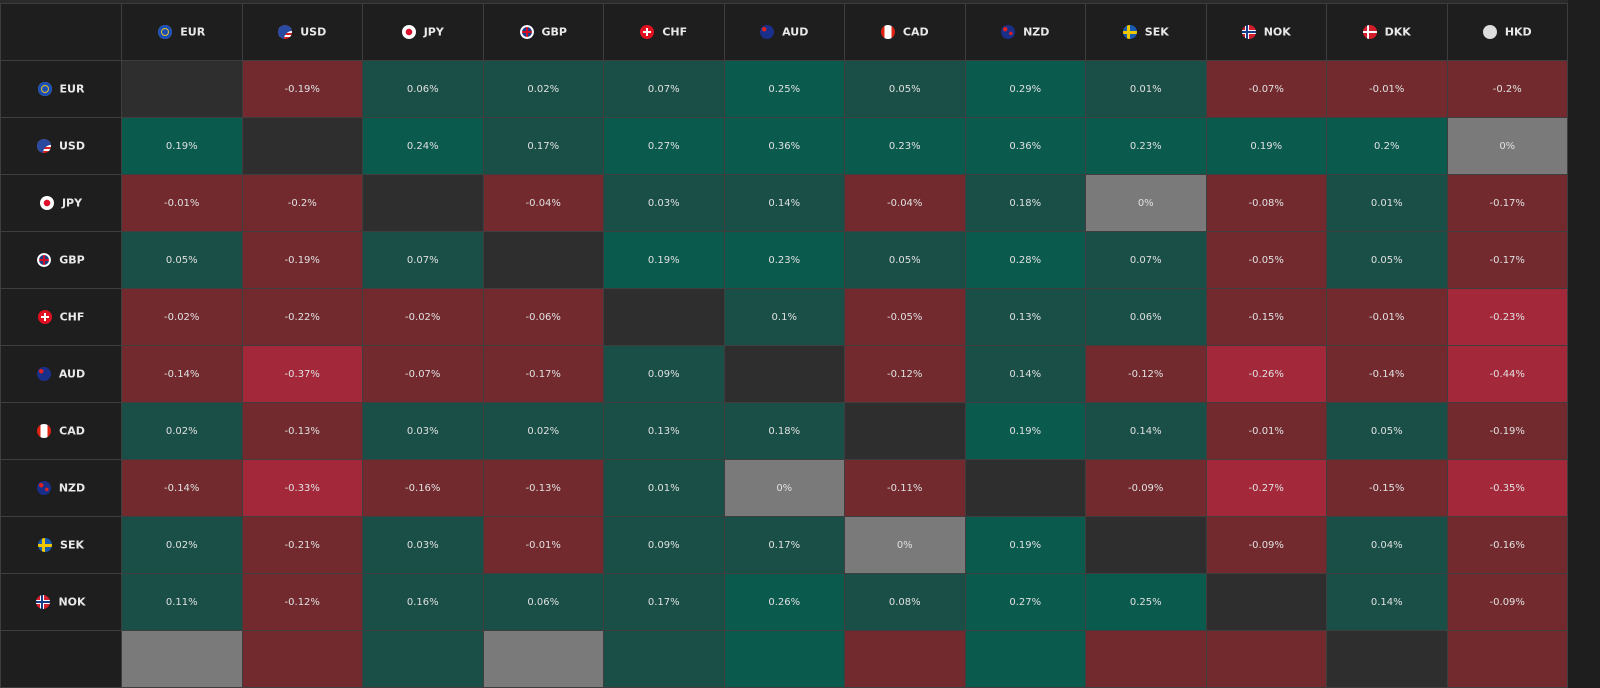  I want to click on heatmap-cell: -0.2%, so click(302, 203).